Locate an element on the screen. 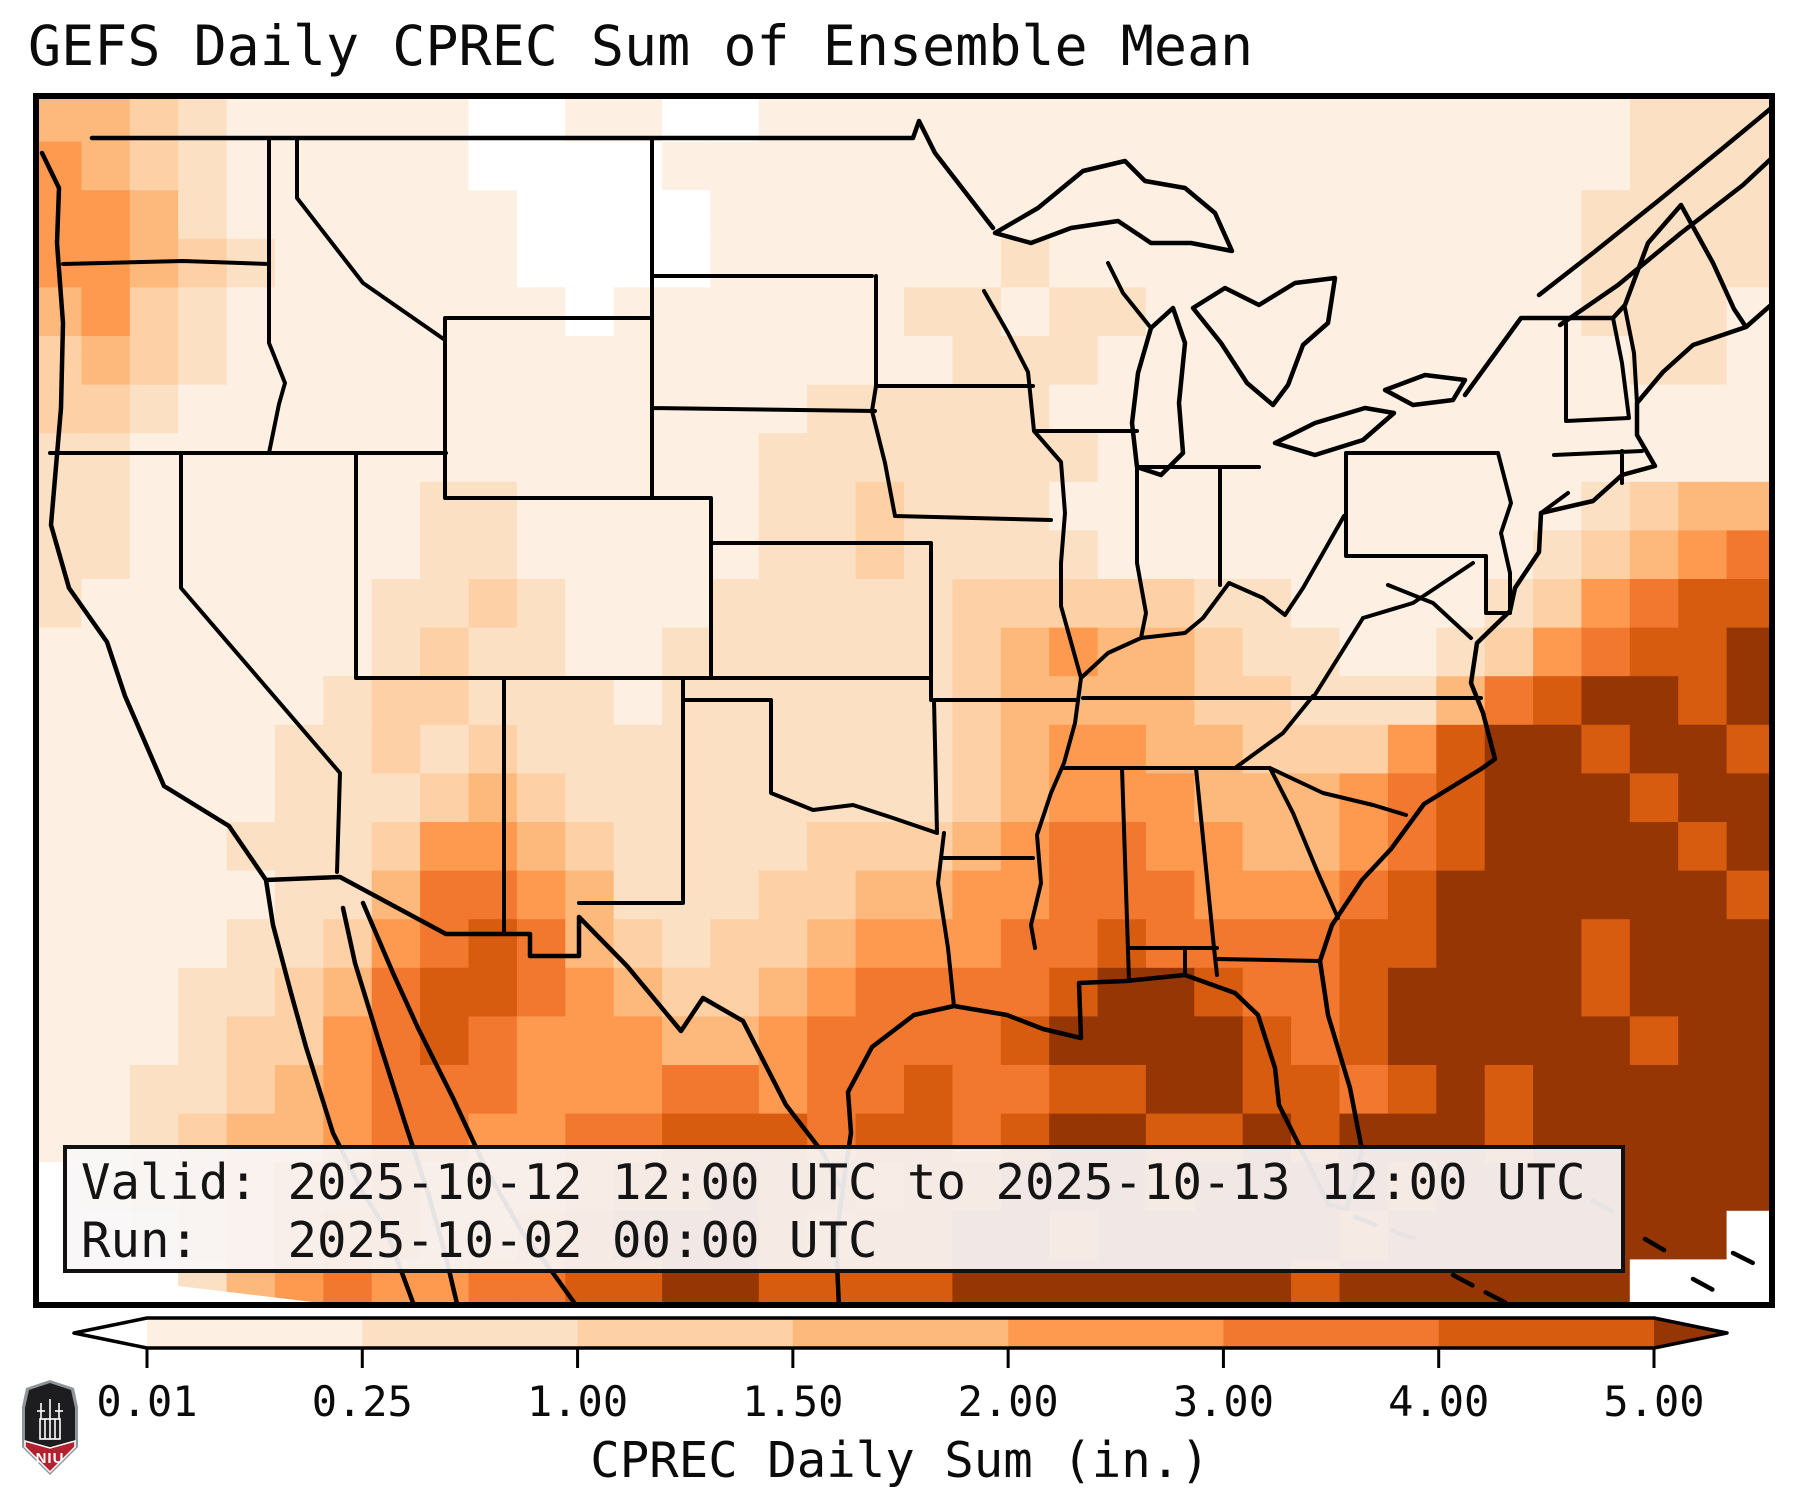 The image size is (1803, 1500). niu-red-band-icon is located at coordinates (50, 1457).